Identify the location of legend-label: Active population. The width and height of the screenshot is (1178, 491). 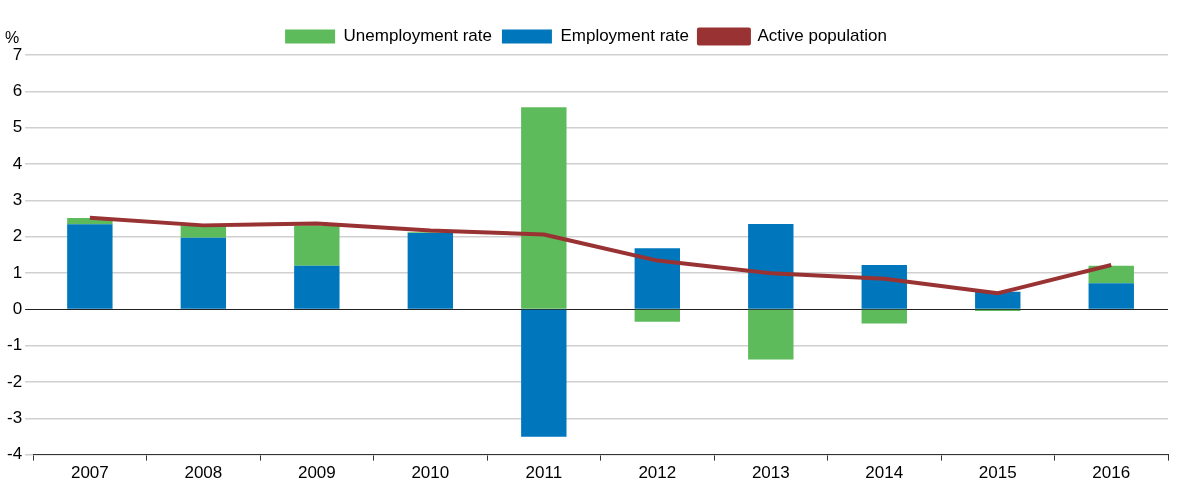
(822, 36).